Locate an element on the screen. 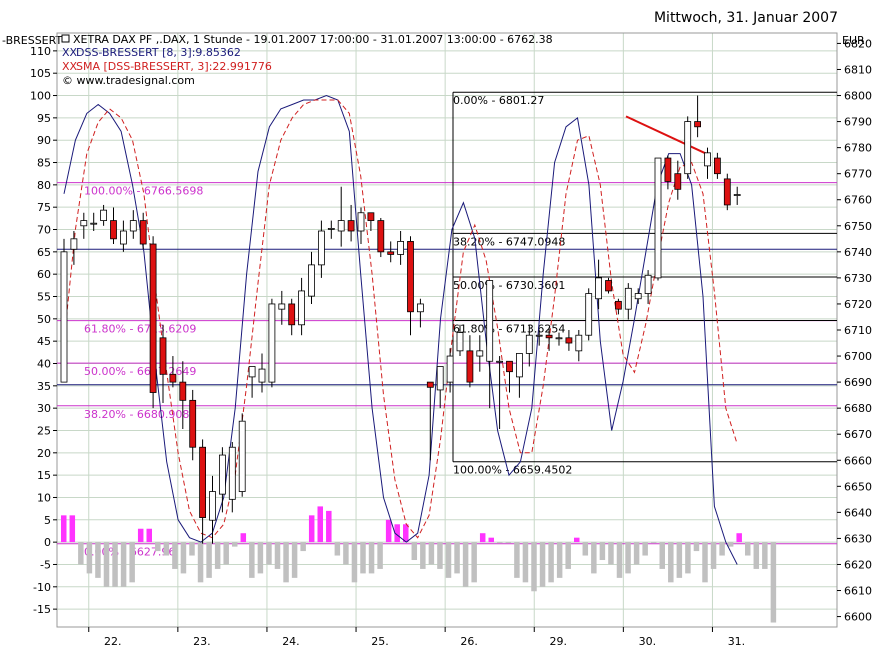  y-tick-label-left: 100 is located at coordinates (40, 96).